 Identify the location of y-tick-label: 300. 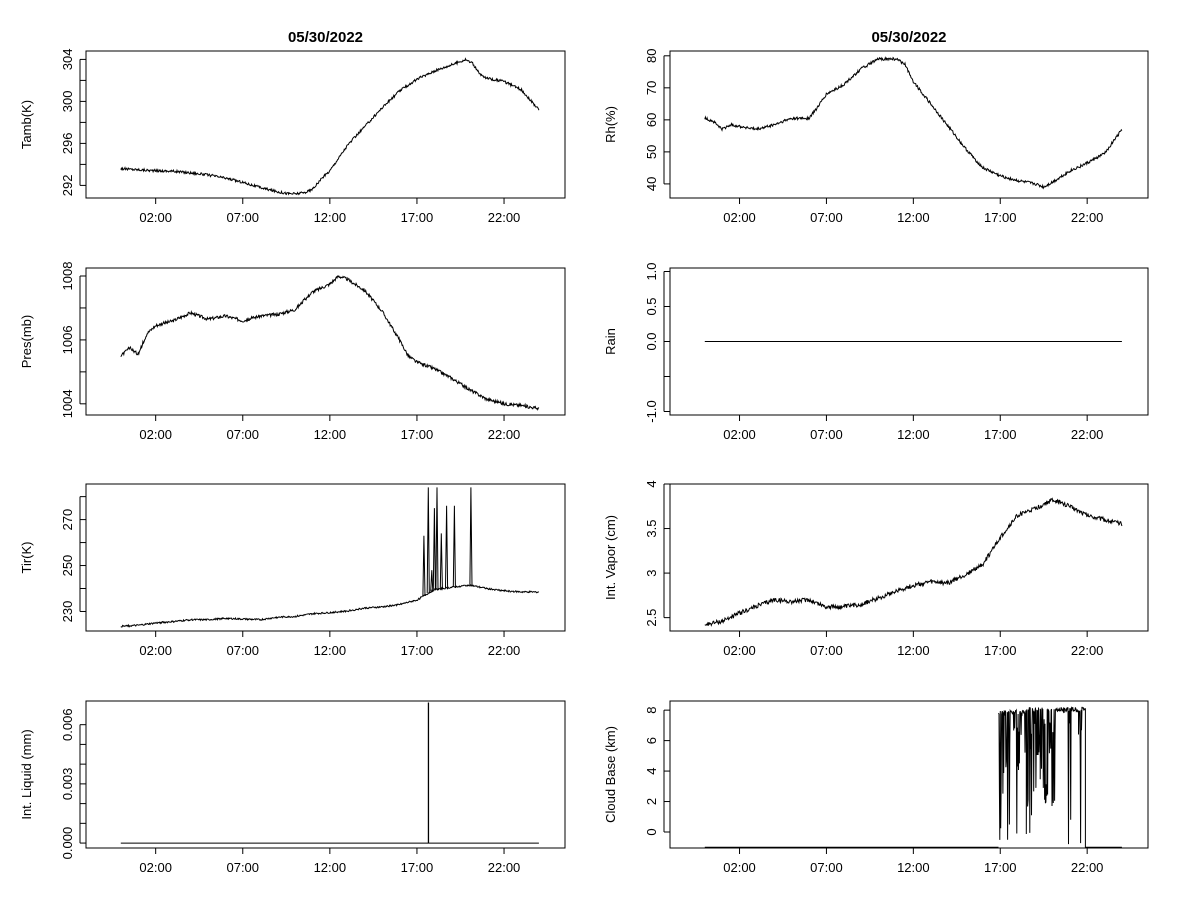
(67, 102).